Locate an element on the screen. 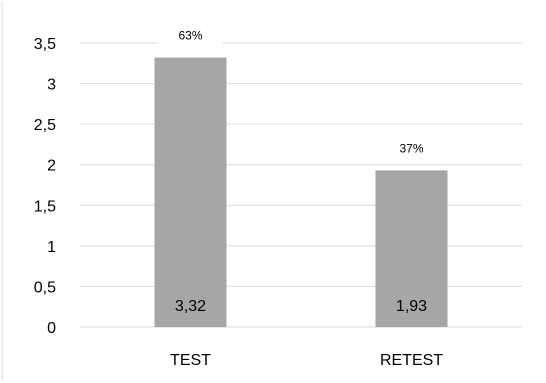  value-label: 3,32 is located at coordinates (190, 306).